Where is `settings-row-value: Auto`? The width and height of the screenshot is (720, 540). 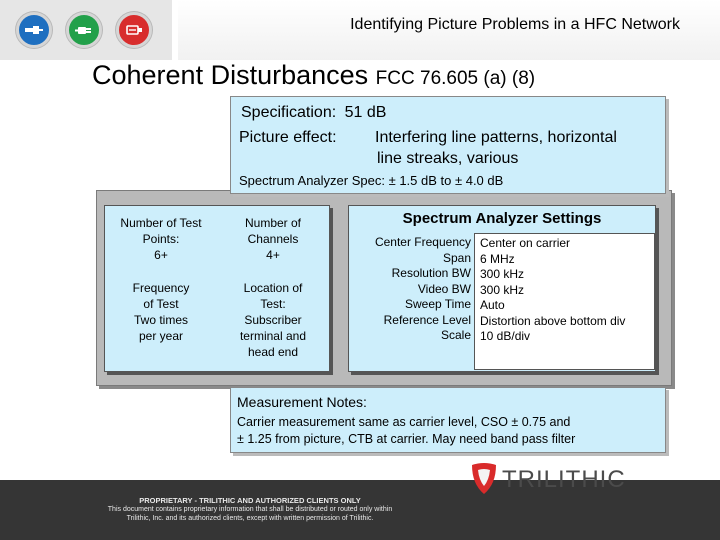
settings-row-value: Auto is located at coordinates (492, 305).